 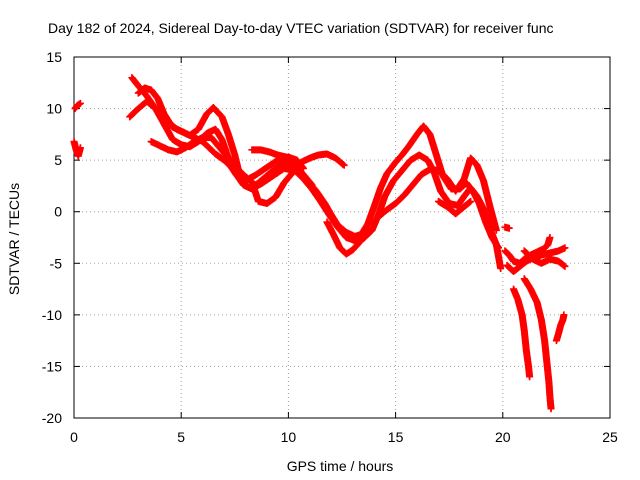 I want to click on series-arc-a, so click(x=77, y=149).